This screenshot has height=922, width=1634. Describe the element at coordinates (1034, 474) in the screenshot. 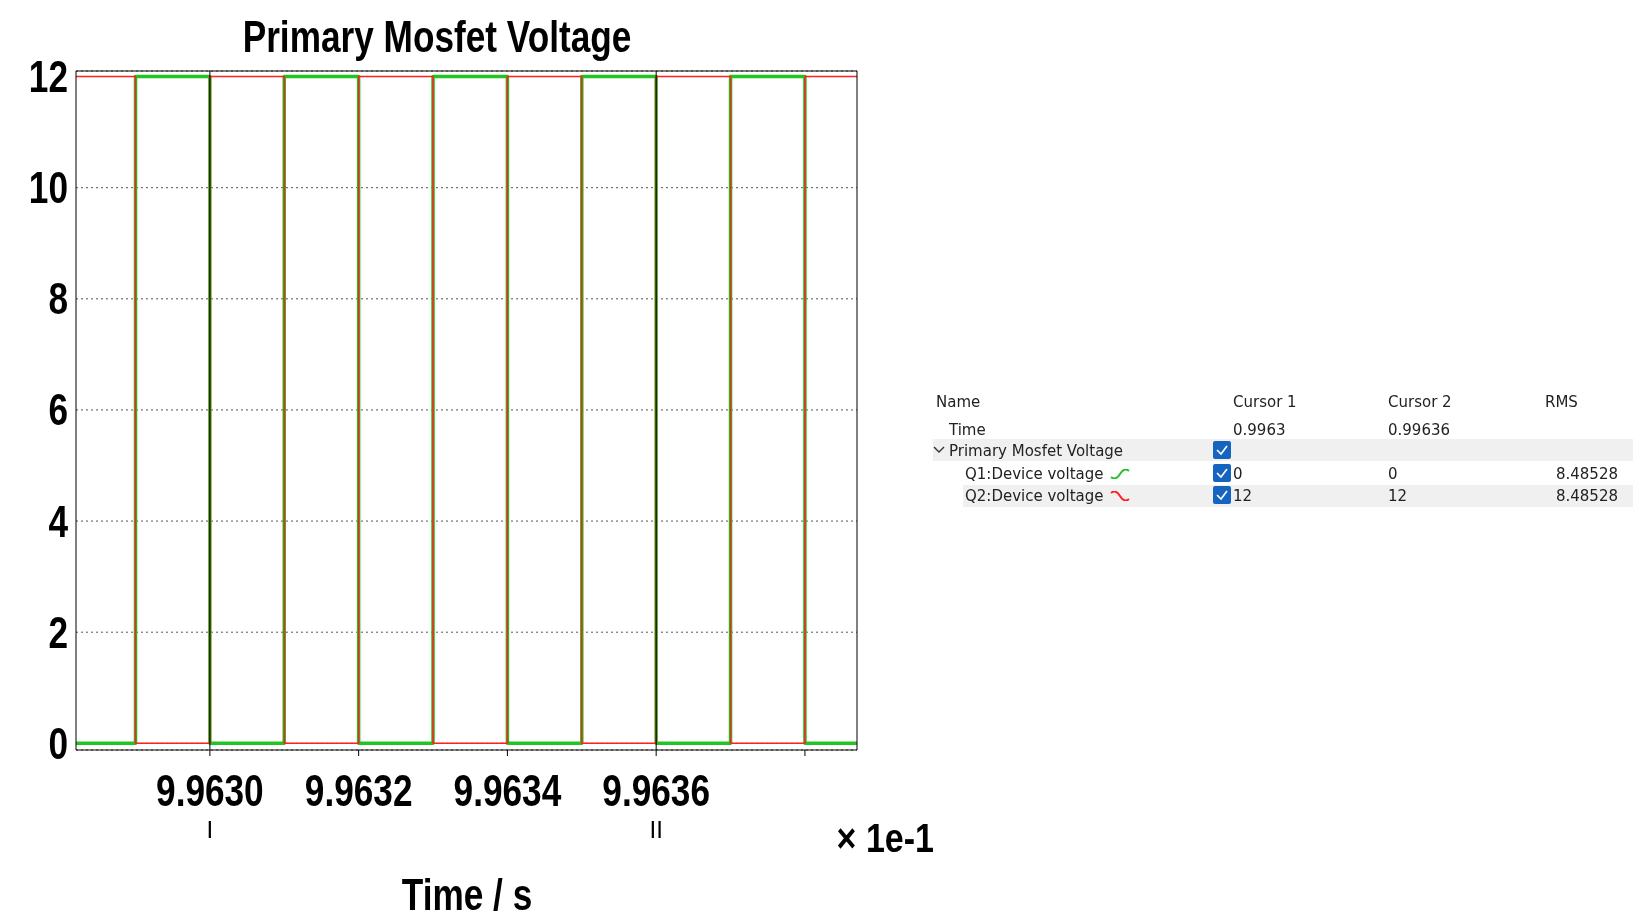

I see `legend-label: Q1:Device voltage` at that location.